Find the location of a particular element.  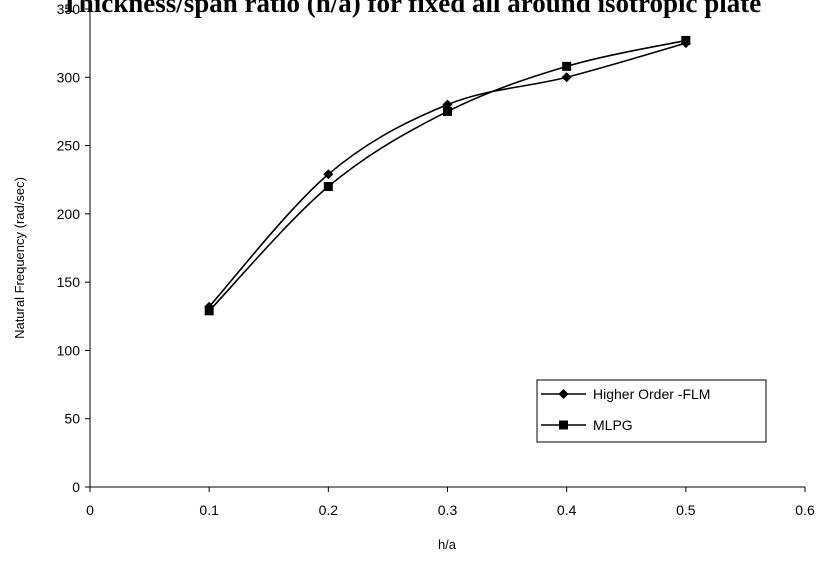

y-tick-label: 300 is located at coordinates (69, 77).